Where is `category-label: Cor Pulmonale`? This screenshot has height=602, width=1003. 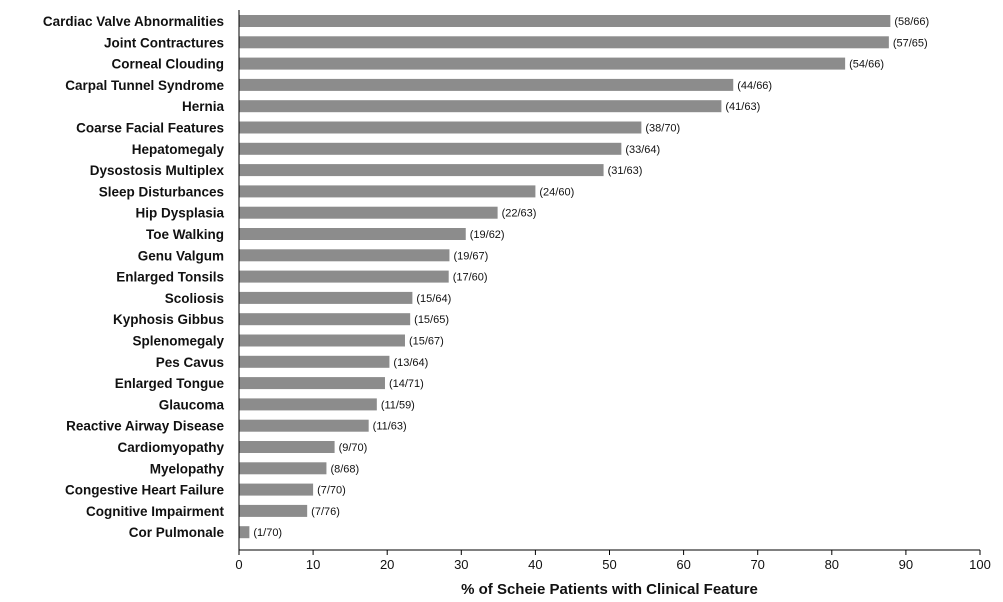
category-label: Cor Pulmonale is located at coordinates (177, 532).